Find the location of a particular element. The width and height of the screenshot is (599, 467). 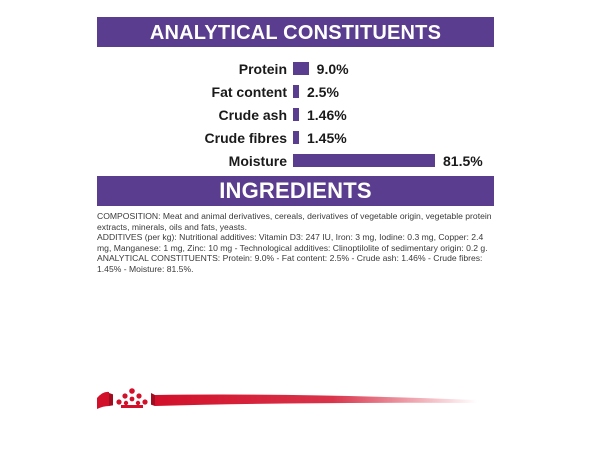

constituent-label: Protein is located at coordinates (262, 69).